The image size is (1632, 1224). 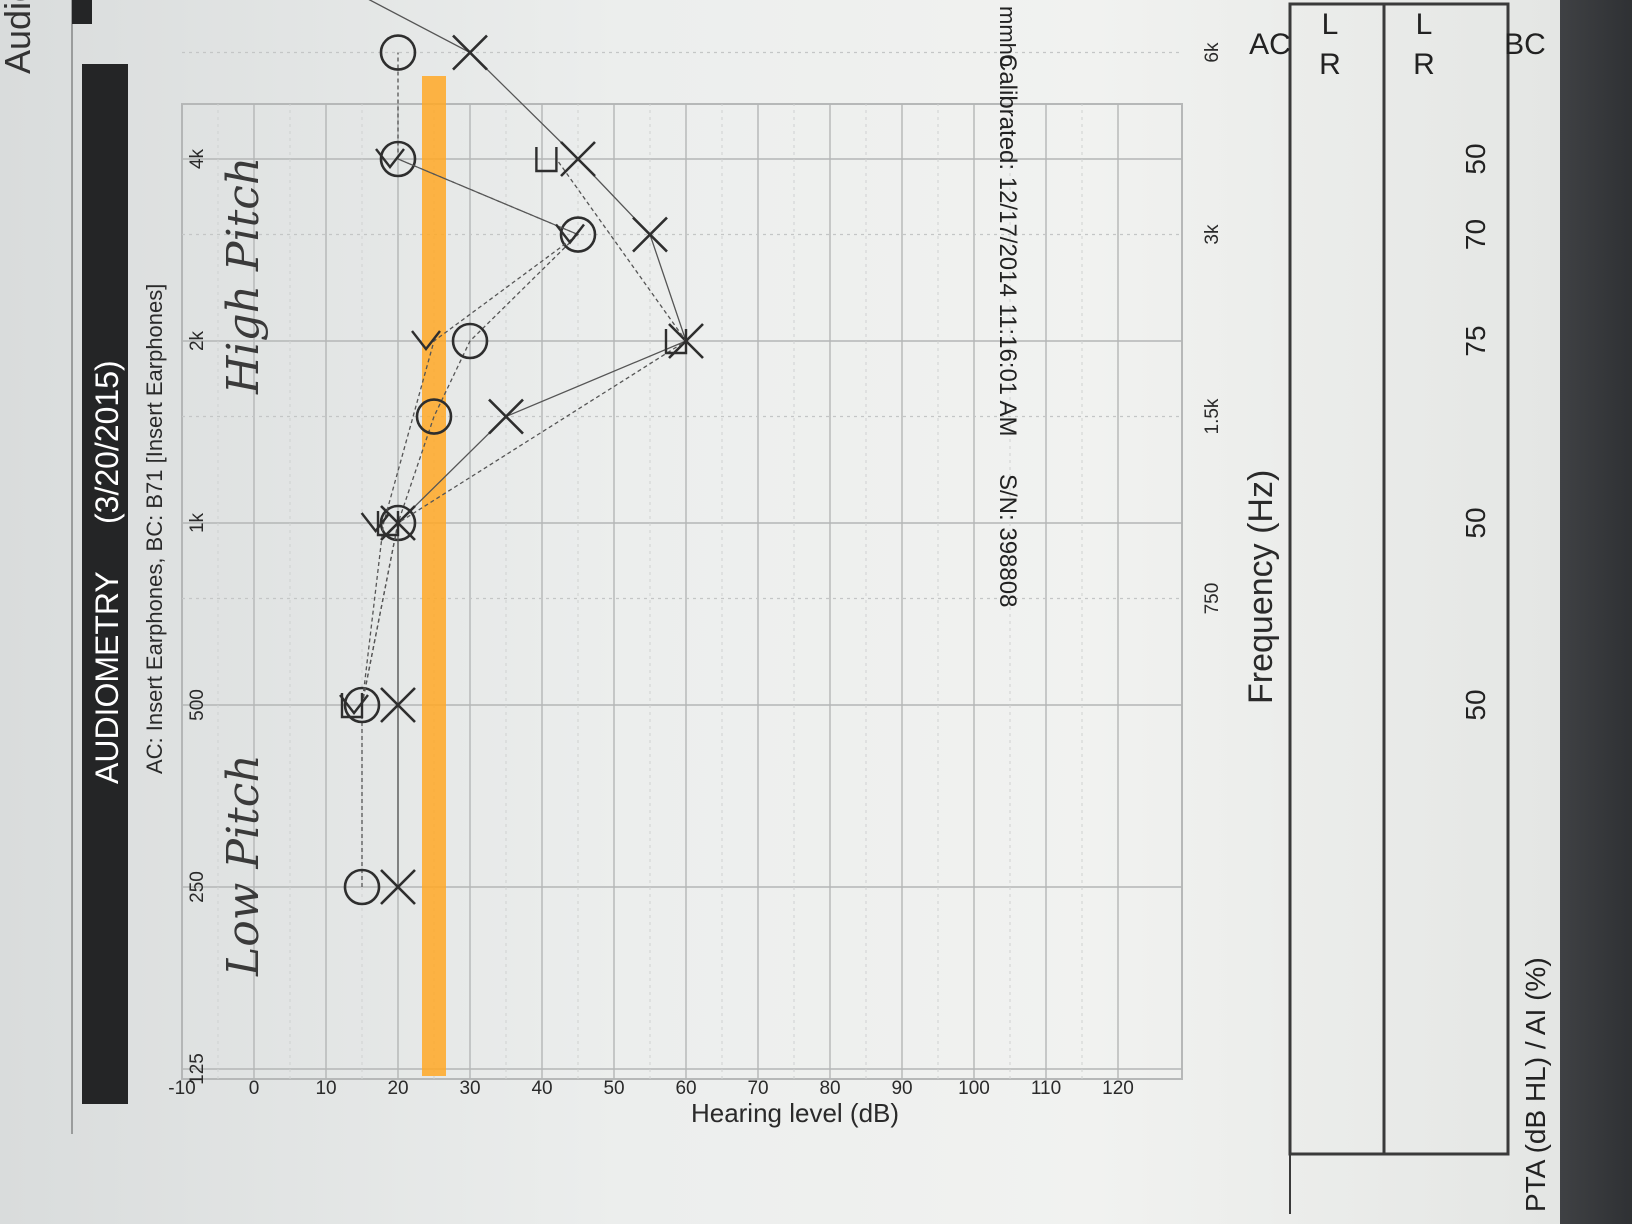 What do you see at coordinates (243, 865) in the screenshot?
I see `low-pitch-note: Low Pitch` at bounding box center [243, 865].